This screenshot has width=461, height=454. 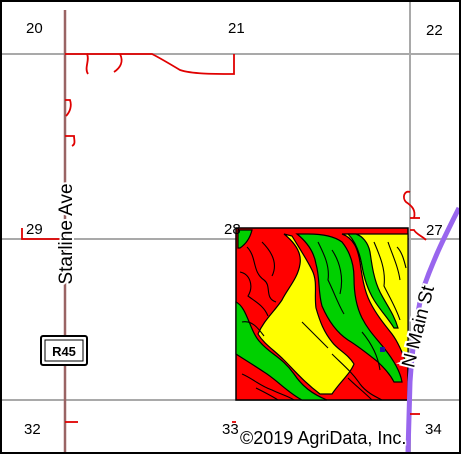 What do you see at coordinates (236, 28) in the screenshot?
I see `section-label-21: 21` at bounding box center [236, 28].